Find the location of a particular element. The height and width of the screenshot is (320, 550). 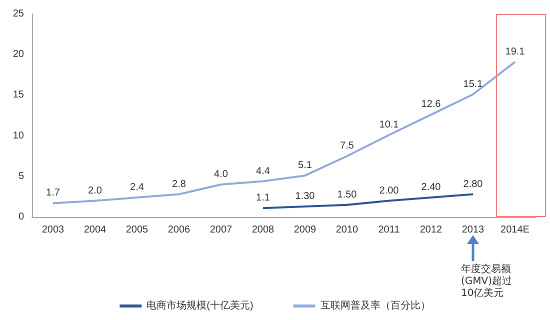

data-label: 1.7 is located at coordinates (53, 193).